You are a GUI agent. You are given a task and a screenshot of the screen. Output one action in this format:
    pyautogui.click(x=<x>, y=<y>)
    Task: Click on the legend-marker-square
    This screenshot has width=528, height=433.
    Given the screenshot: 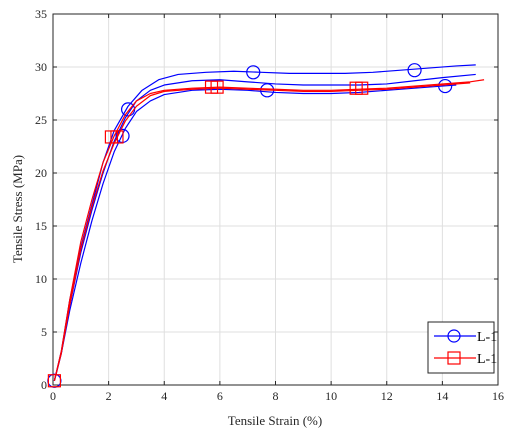 What is the action you would take?
    pyautogui.click(x=454, y=358)
    